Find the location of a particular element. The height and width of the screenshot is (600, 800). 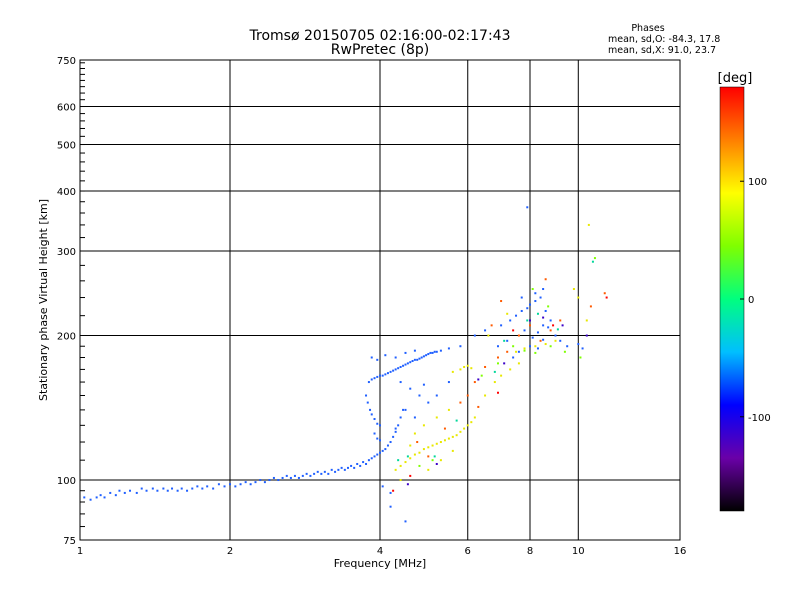

phase-stats-x: mean, sd,X: 91.0, 23.7 is located at coordinates (662, 50).